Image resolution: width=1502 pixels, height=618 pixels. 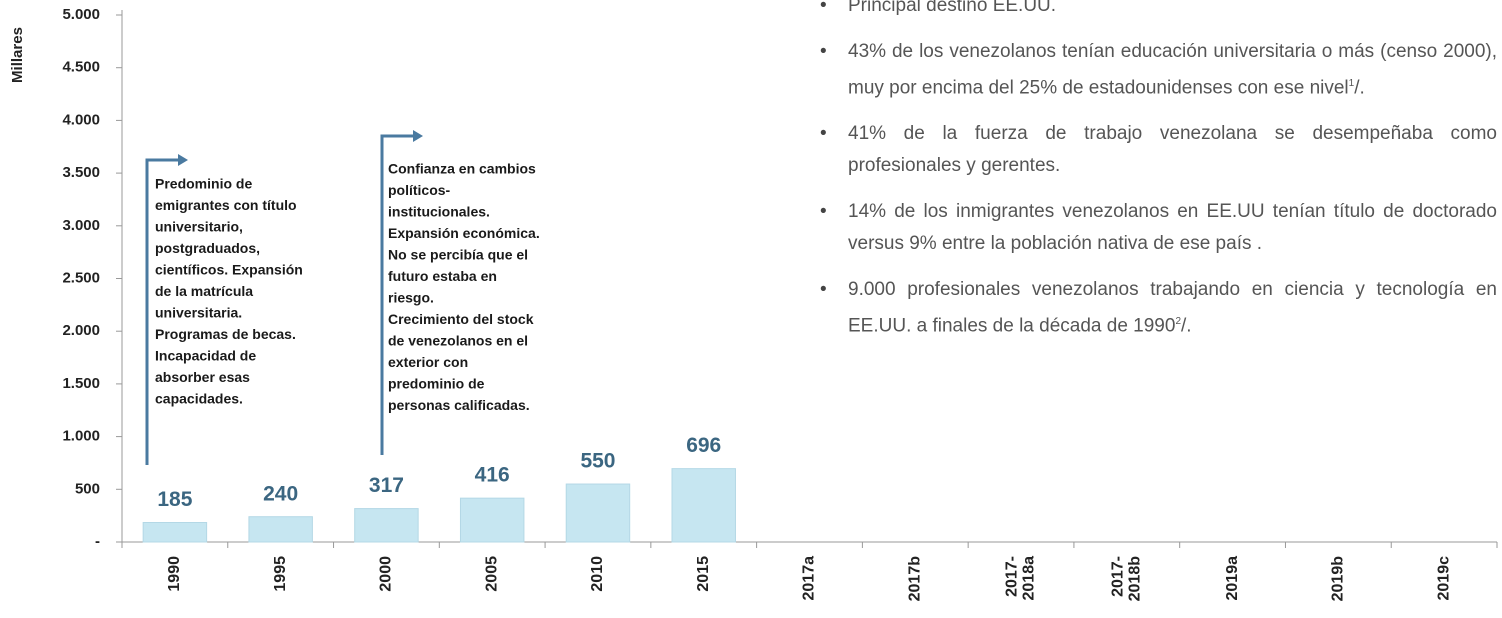 What do you see at coordinates (225, 334) in the screenshot?
I see `annotation-line: Programas de becas.` at bounding box center [225, 334].